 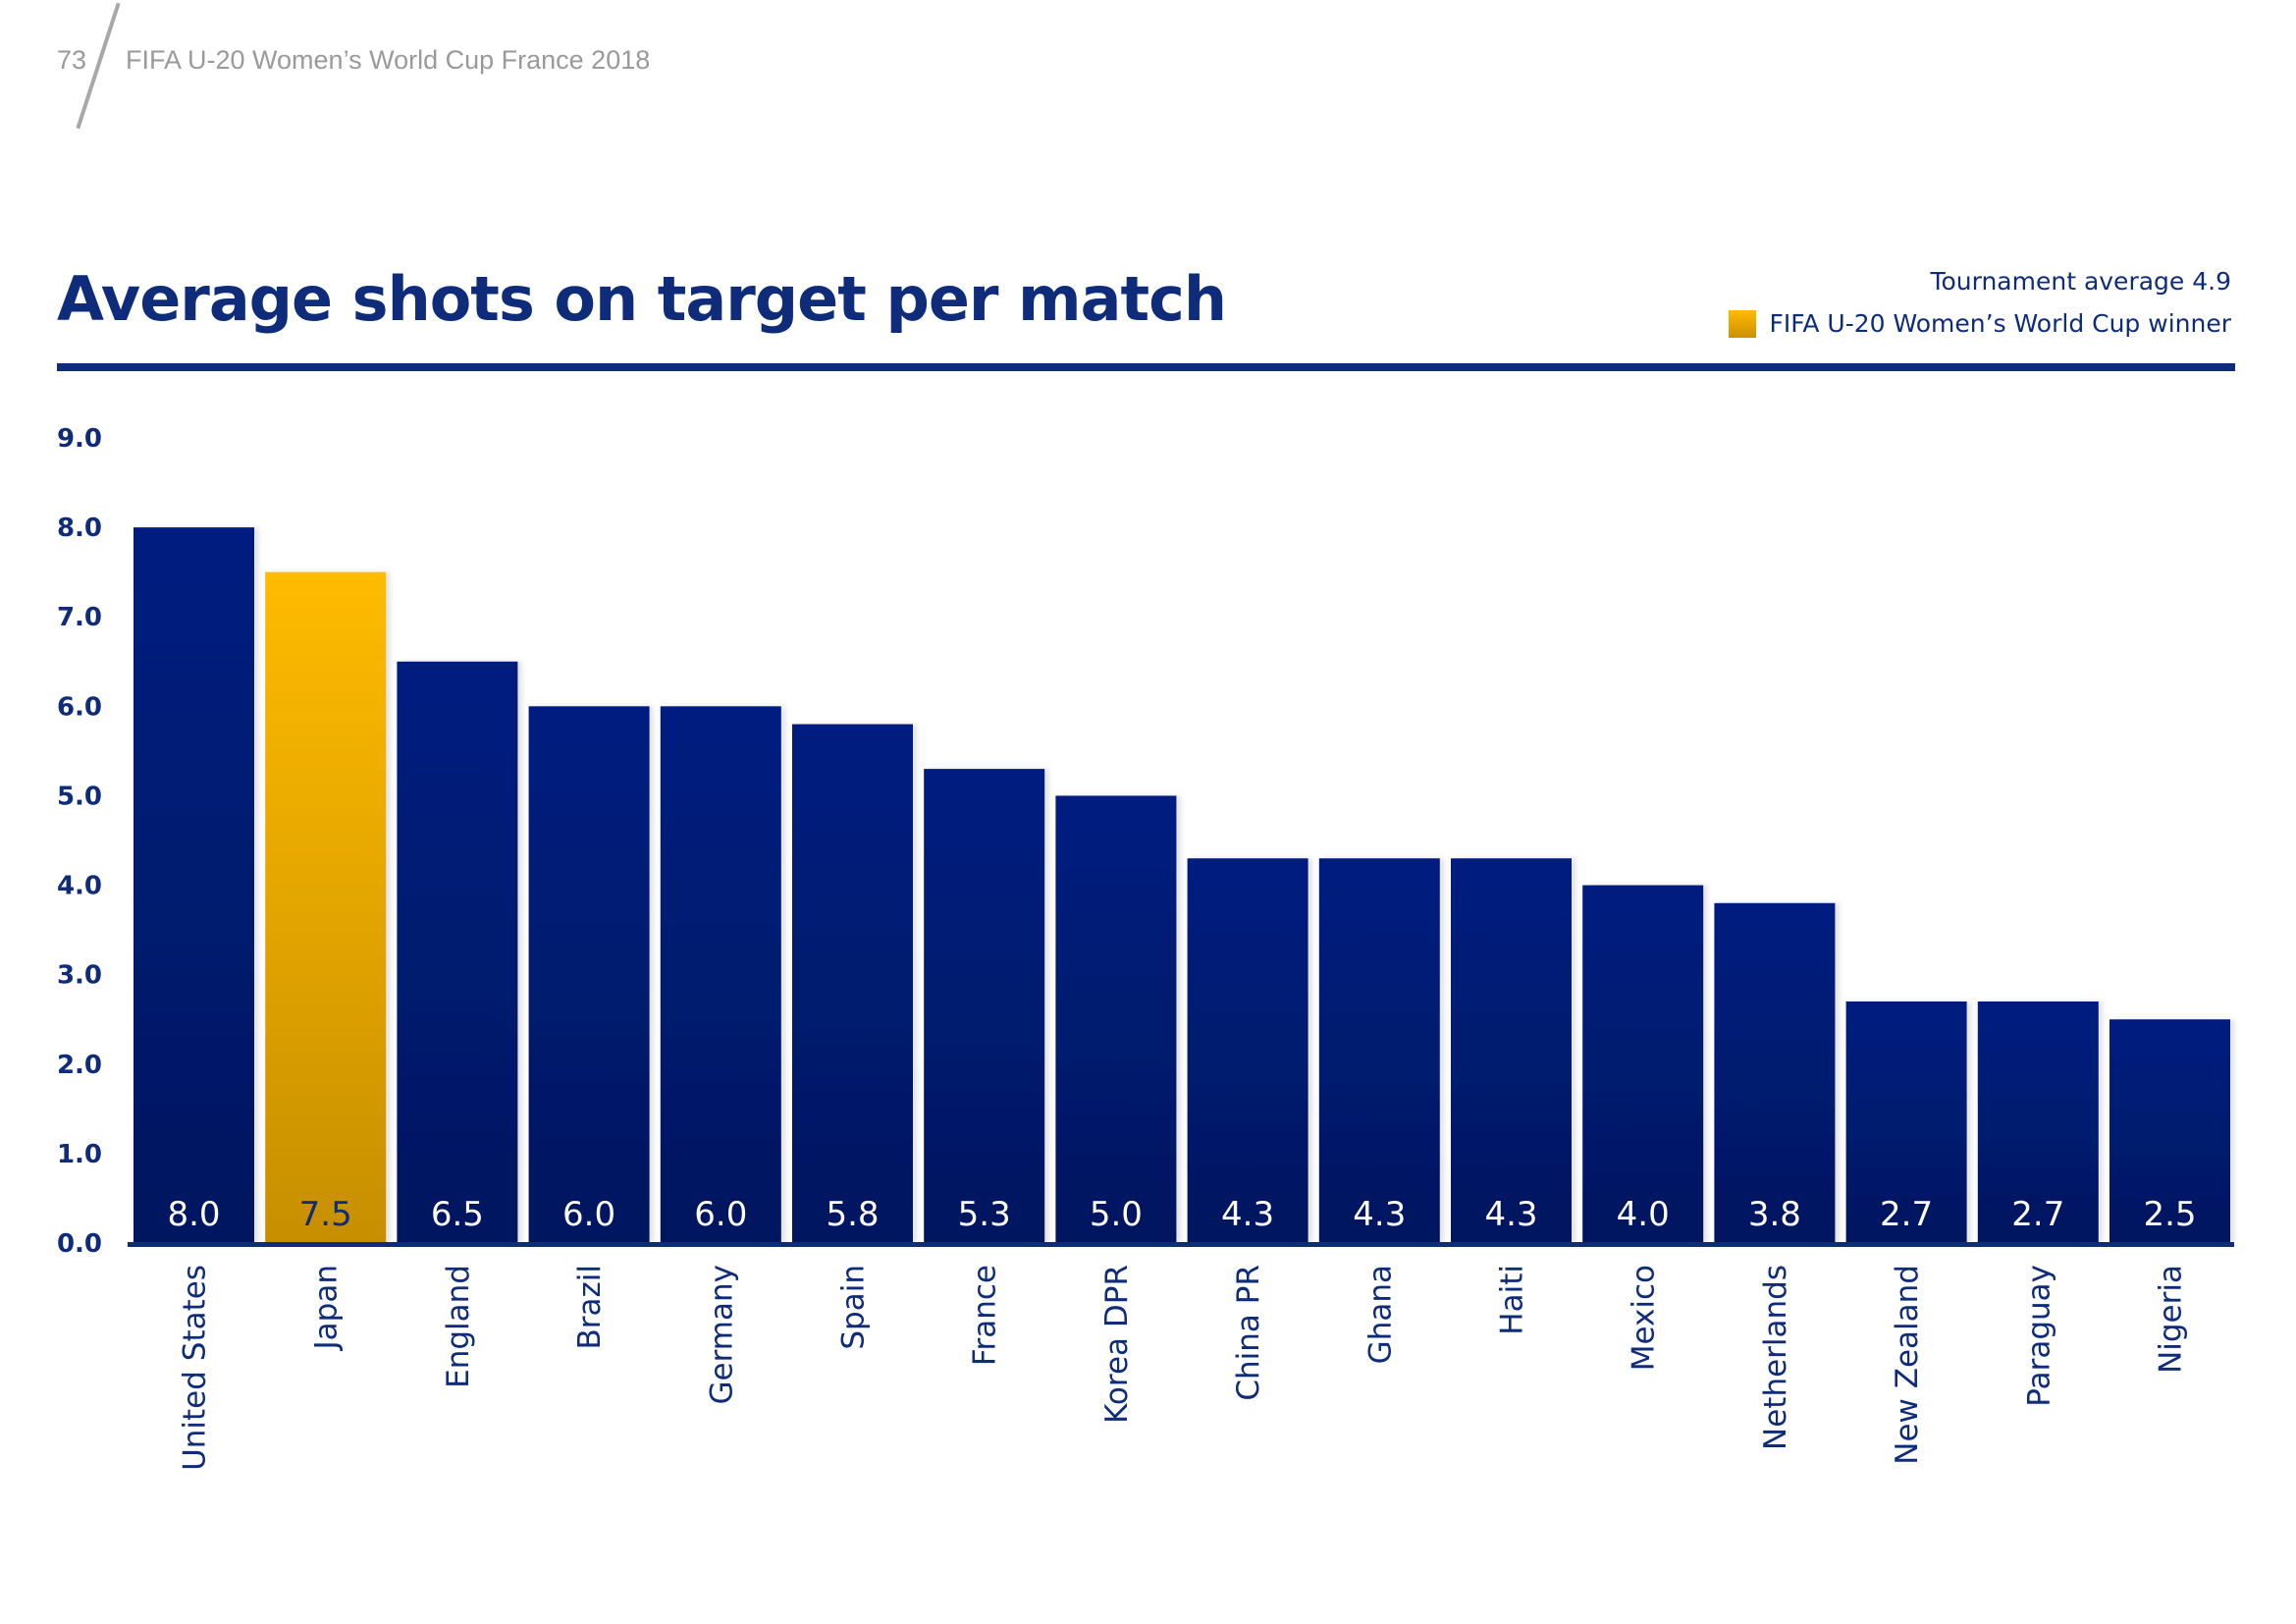 I want to click on x-category-label: England, so click(x=458, y=1326).